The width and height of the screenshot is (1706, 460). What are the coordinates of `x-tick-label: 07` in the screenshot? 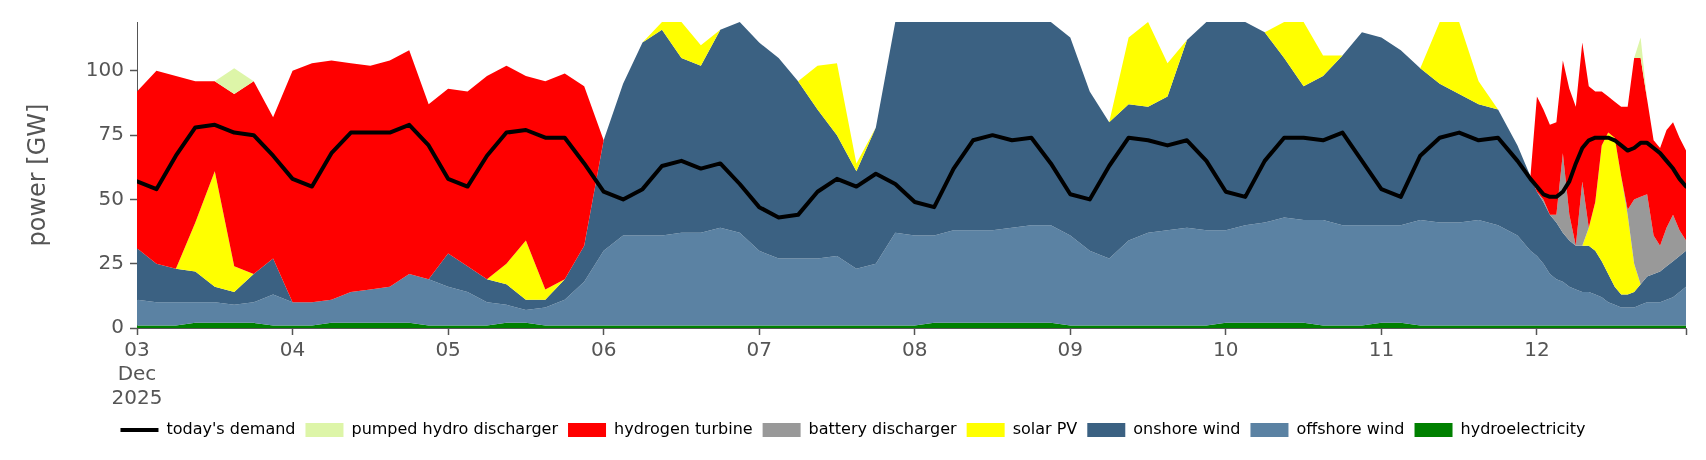 It's located at (759, 349).